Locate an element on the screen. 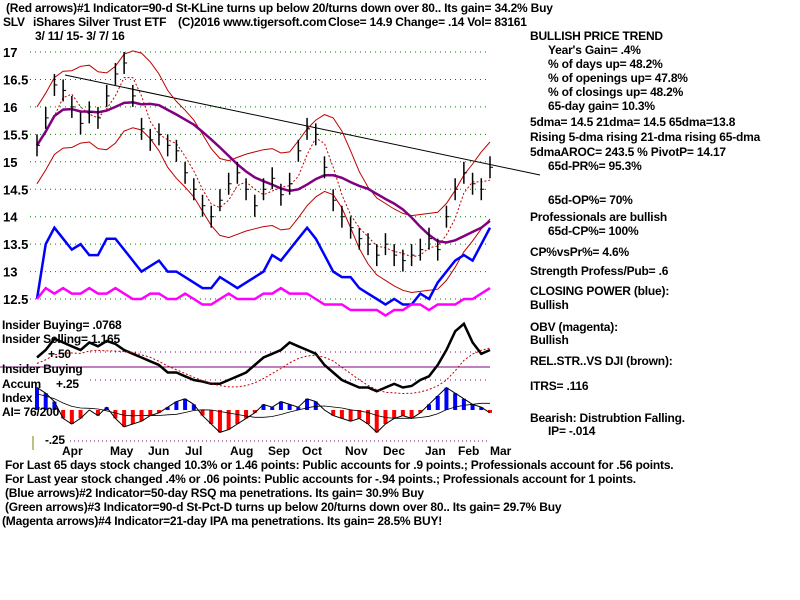 The height and width of the screenshot is (600, 800). dmas: 5dma= 14.5 21dma= 14.5 65dma=13.8 is located at coordinates (633, 122).